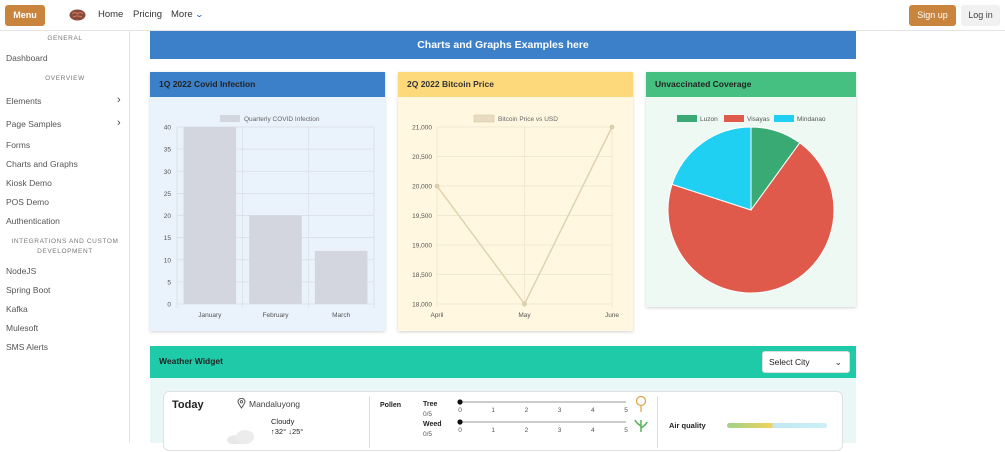  What do you see at coordinates (17, 309) in the screenshot?
I see `sidebar-item-kafka: Kafka` at bounding box center [17, 309].